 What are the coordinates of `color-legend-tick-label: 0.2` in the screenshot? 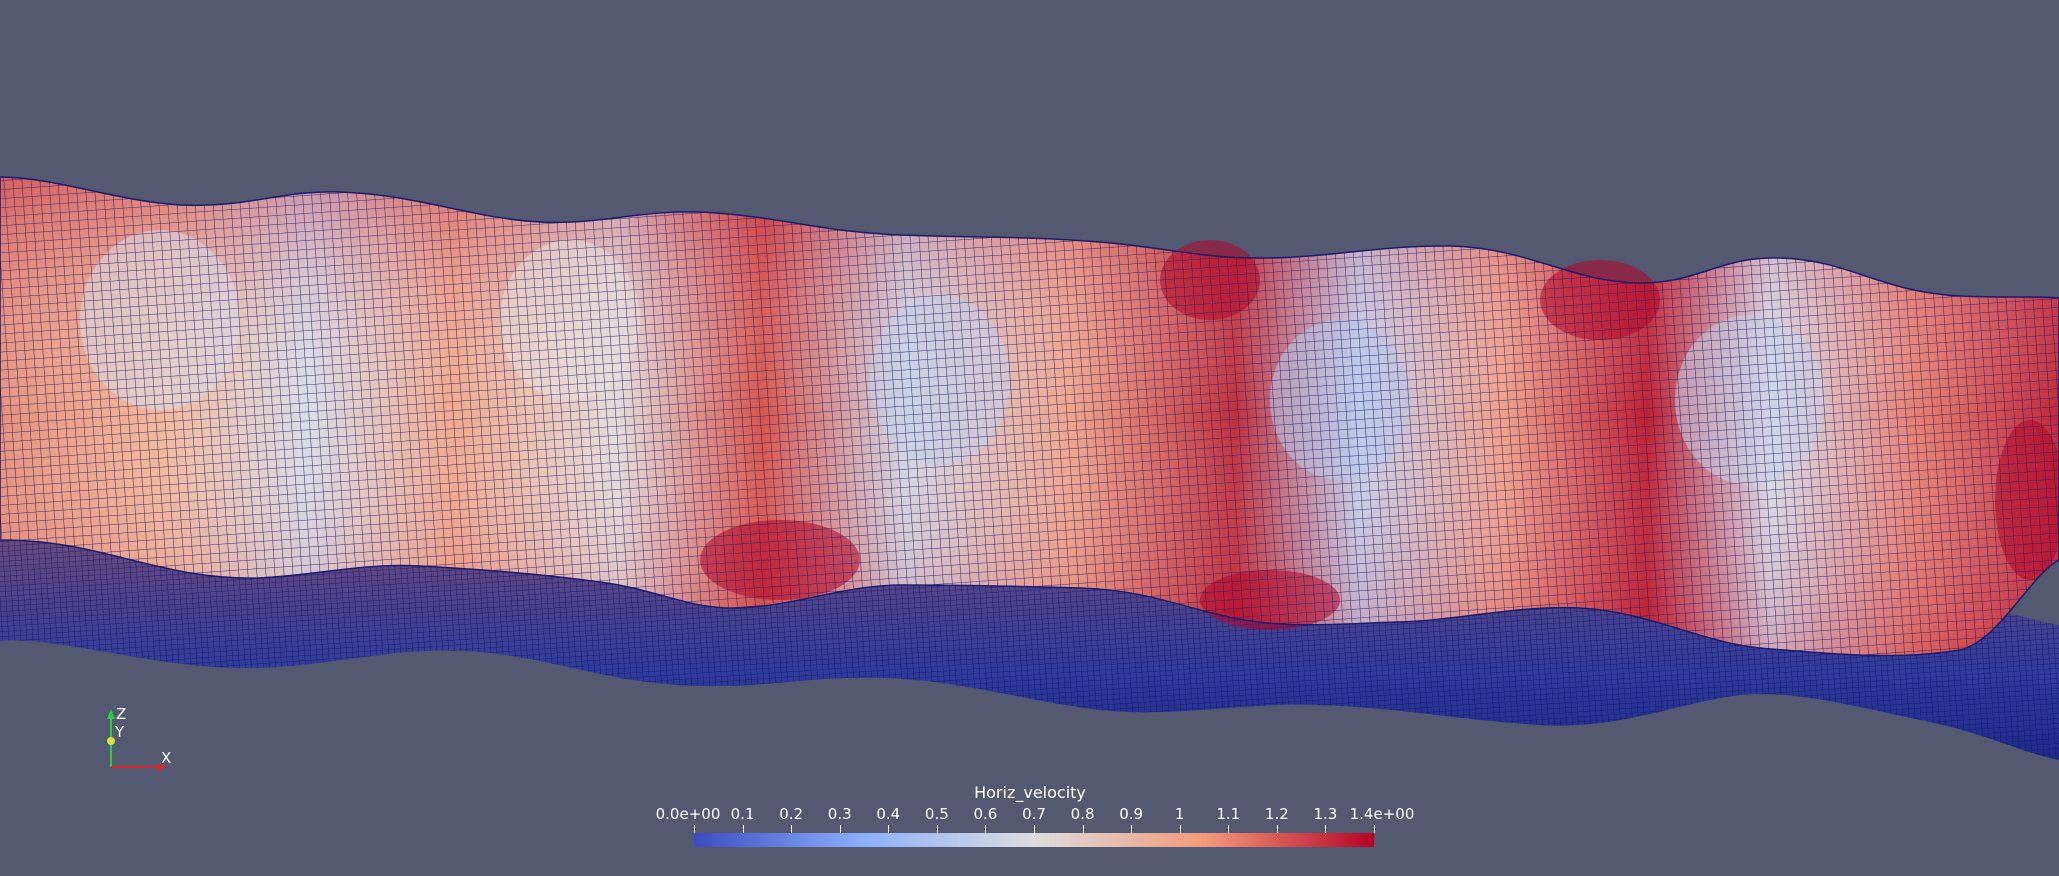 It's located at (791, 814).